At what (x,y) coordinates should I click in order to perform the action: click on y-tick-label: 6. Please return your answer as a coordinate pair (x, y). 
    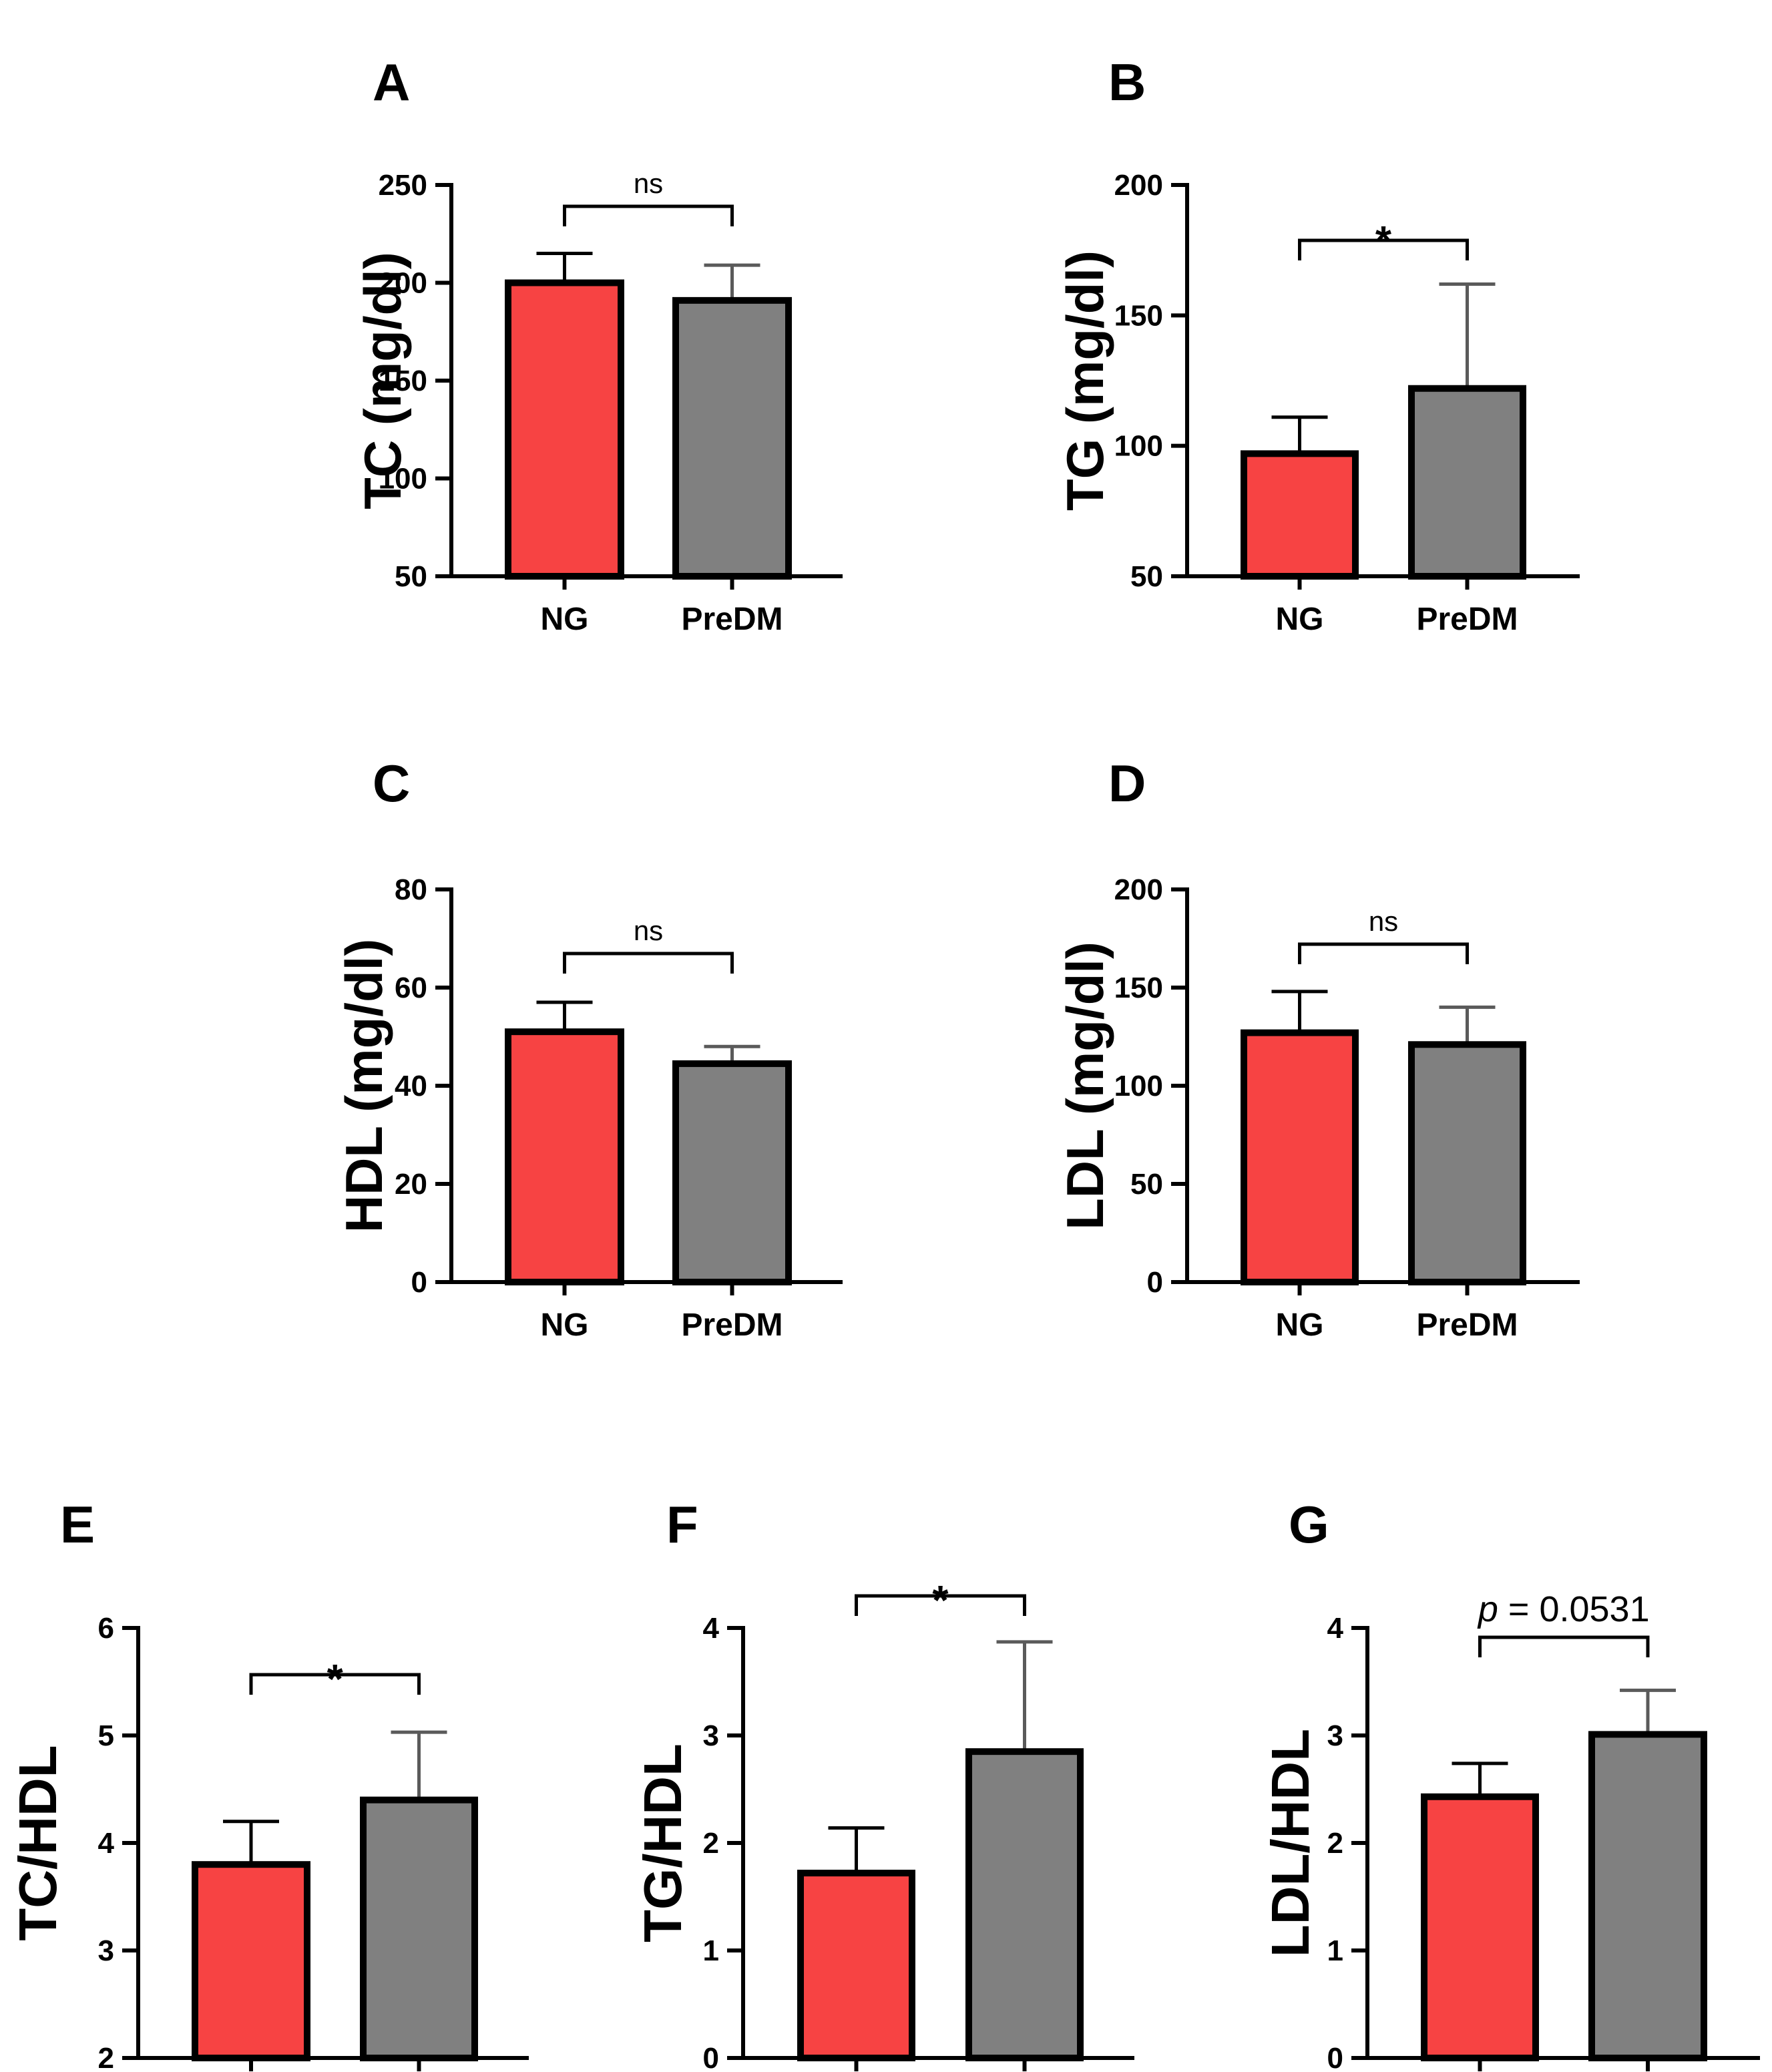
    Looking at the image, I should click on (106, 1628).